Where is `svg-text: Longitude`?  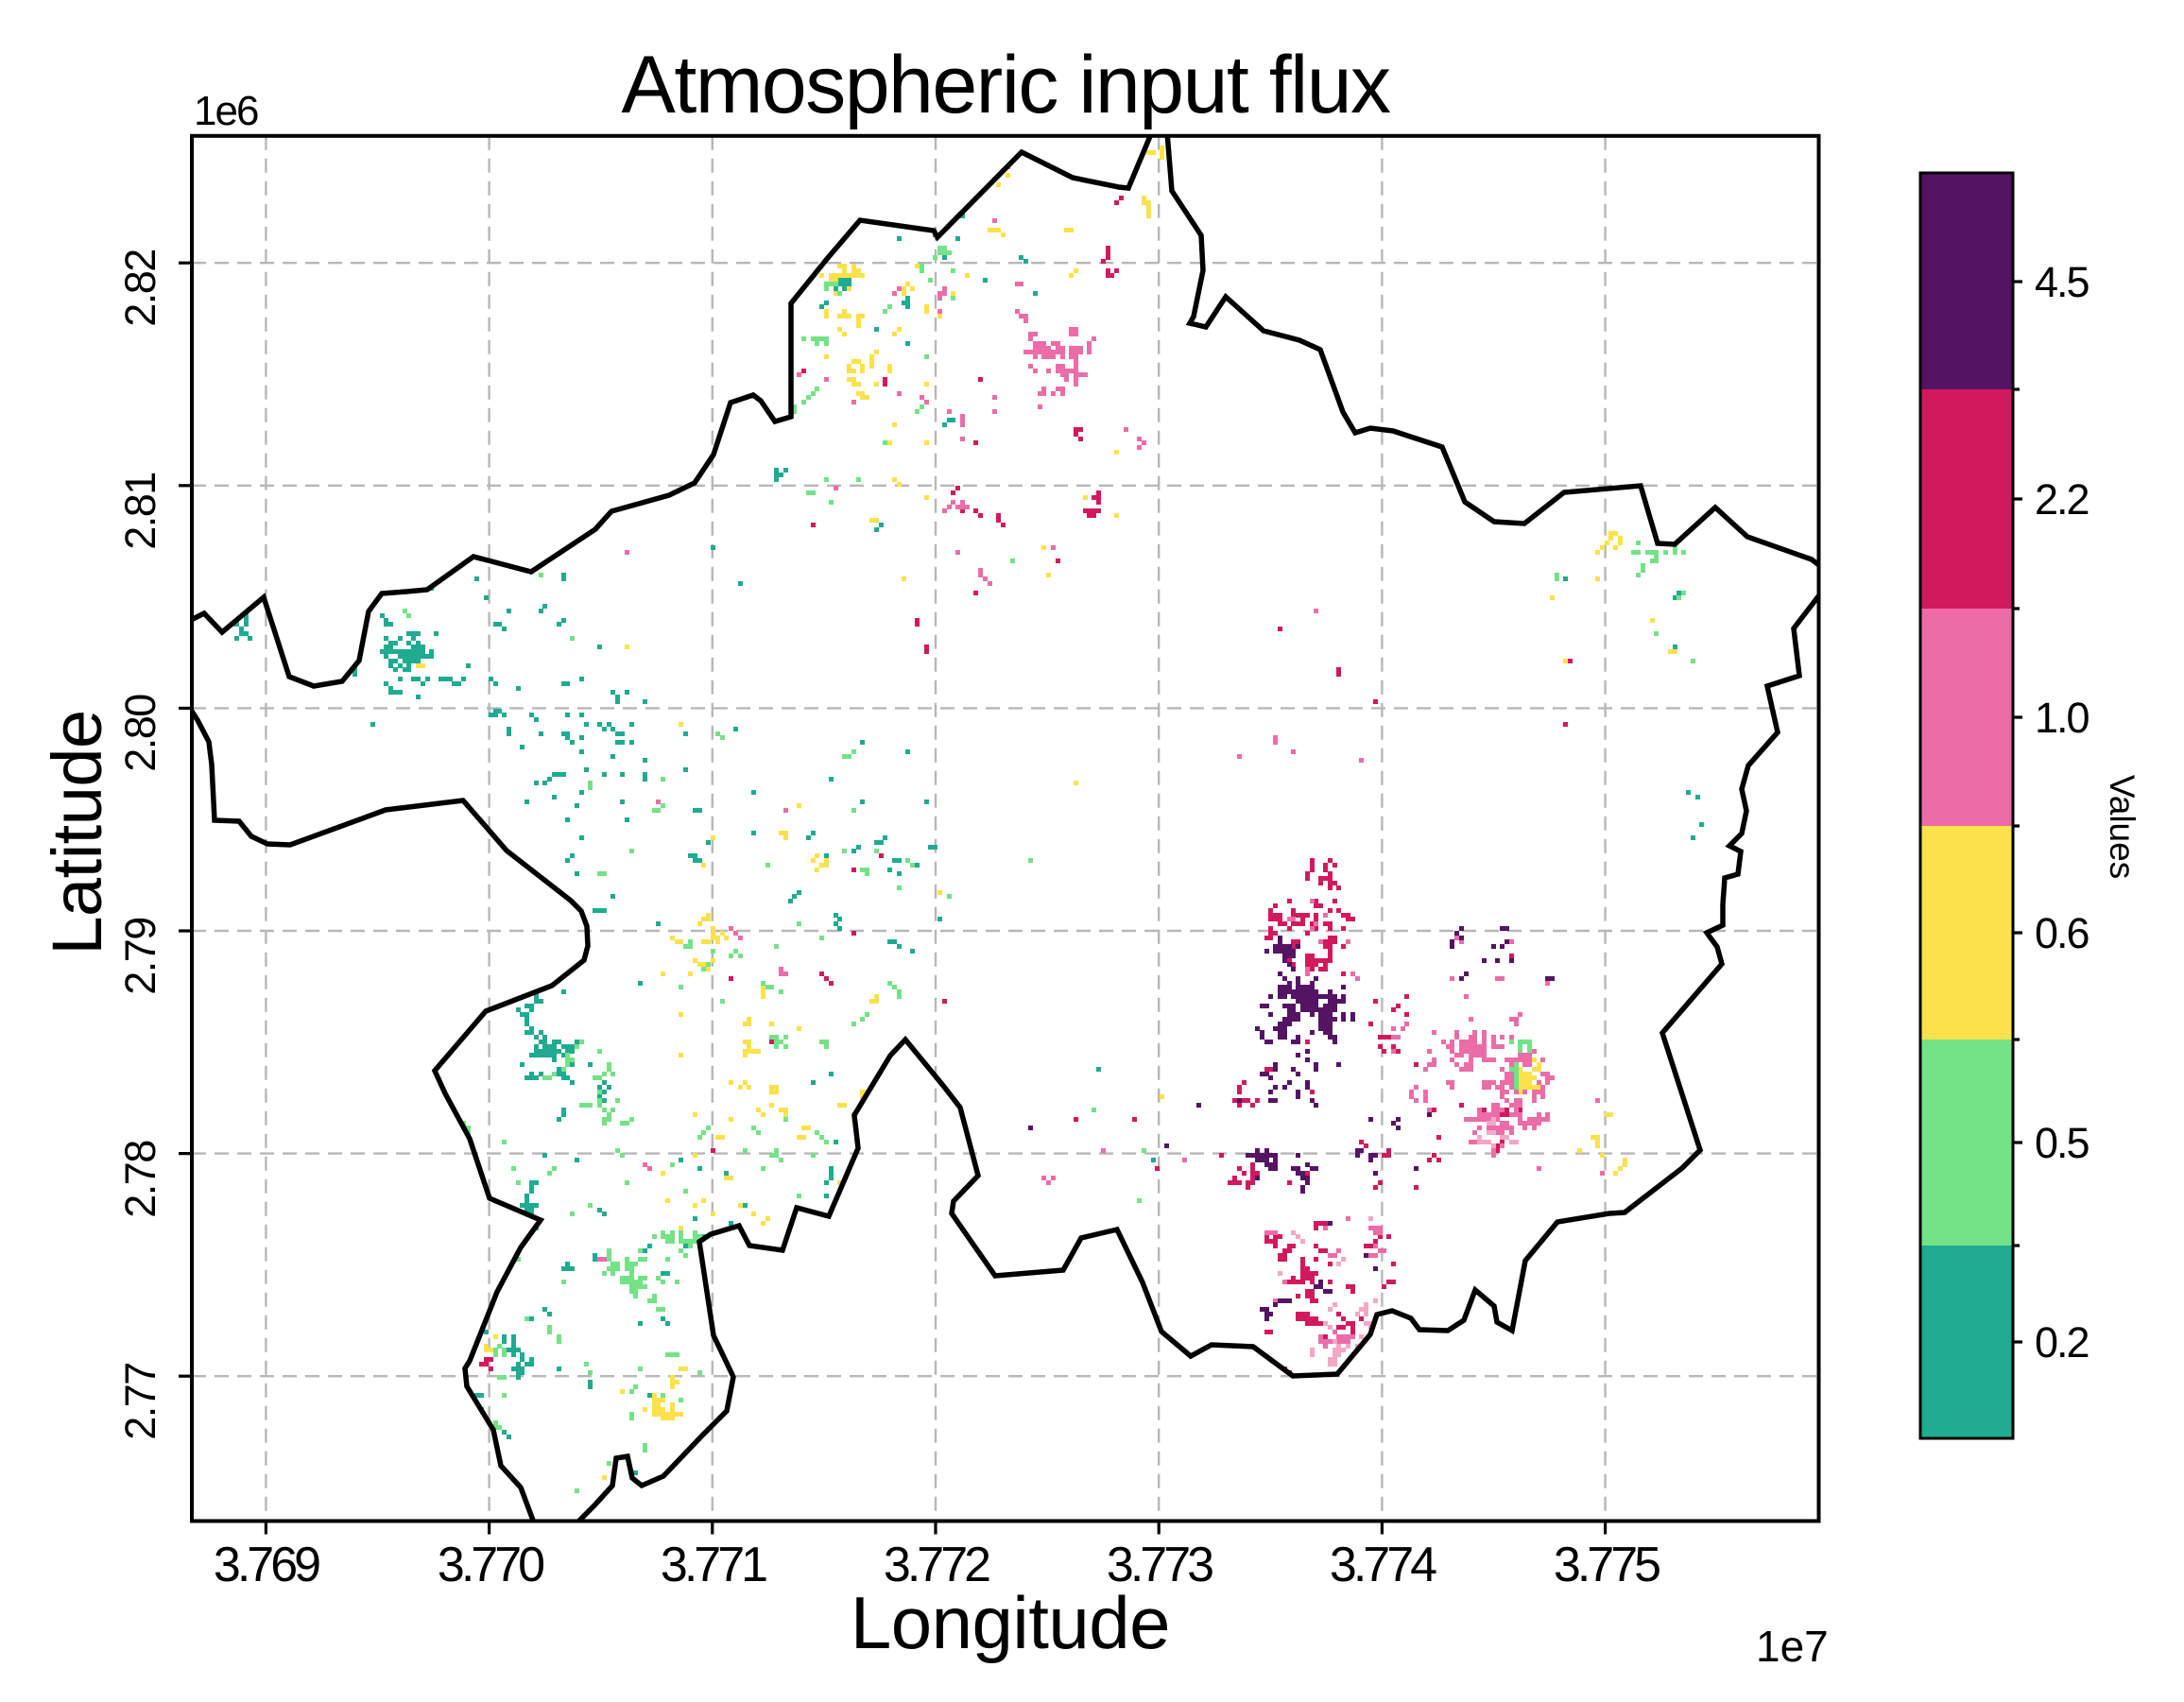
svg-text: Longitude is located at coordinates (1011, 1622).